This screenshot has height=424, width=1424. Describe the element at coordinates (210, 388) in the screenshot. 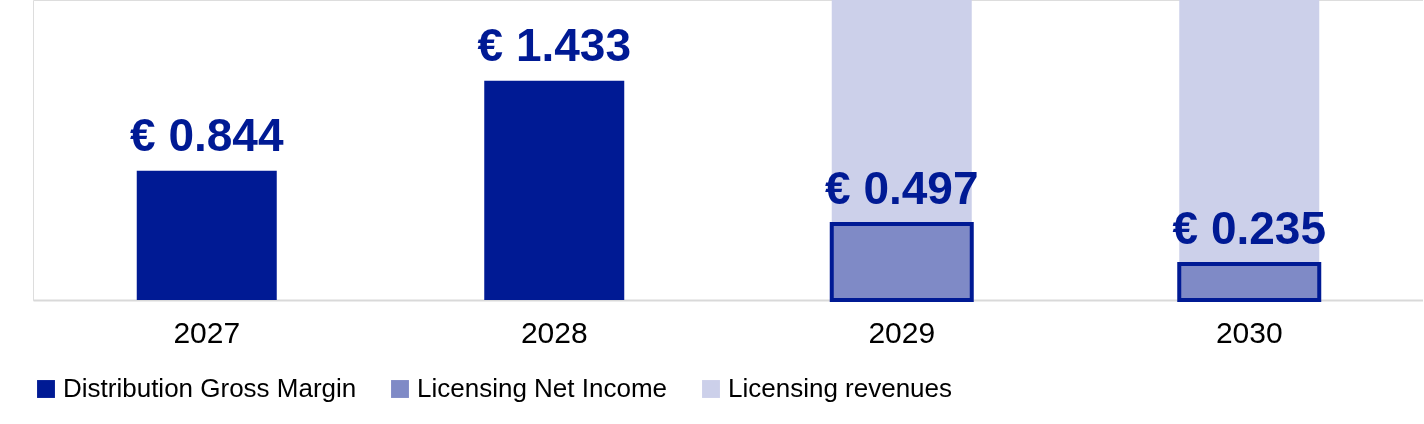

I see `legend-label: Distribution Gross Margin` at that location.